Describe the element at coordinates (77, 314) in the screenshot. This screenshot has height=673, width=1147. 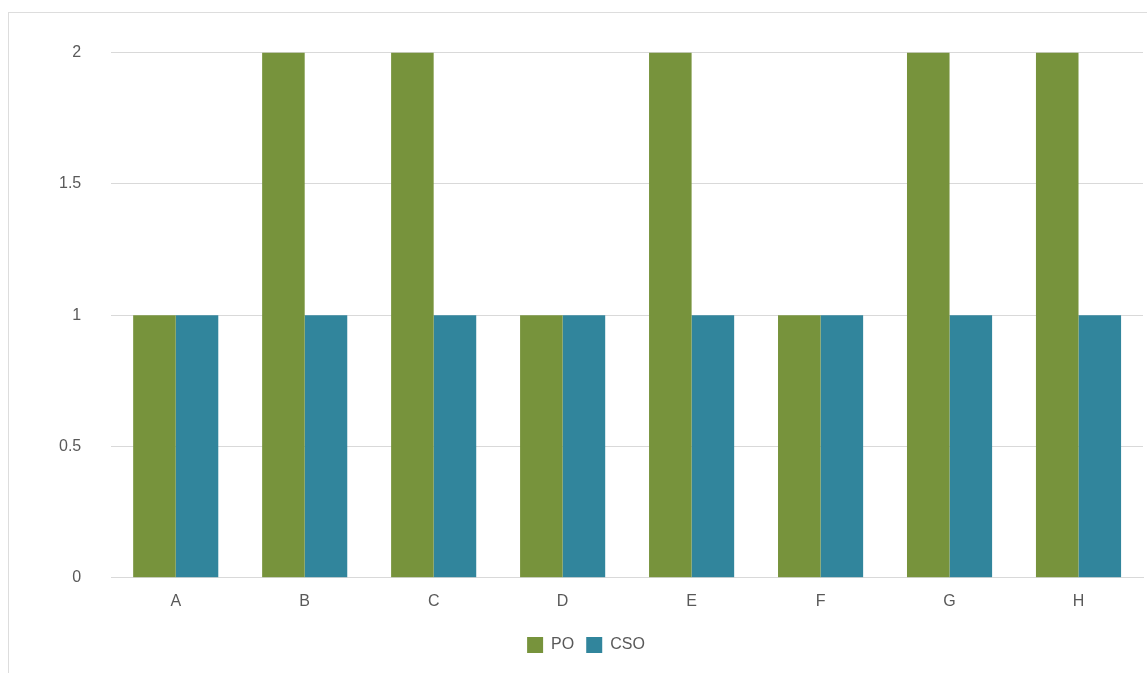
I see `y-tick-label: 1` at that location.